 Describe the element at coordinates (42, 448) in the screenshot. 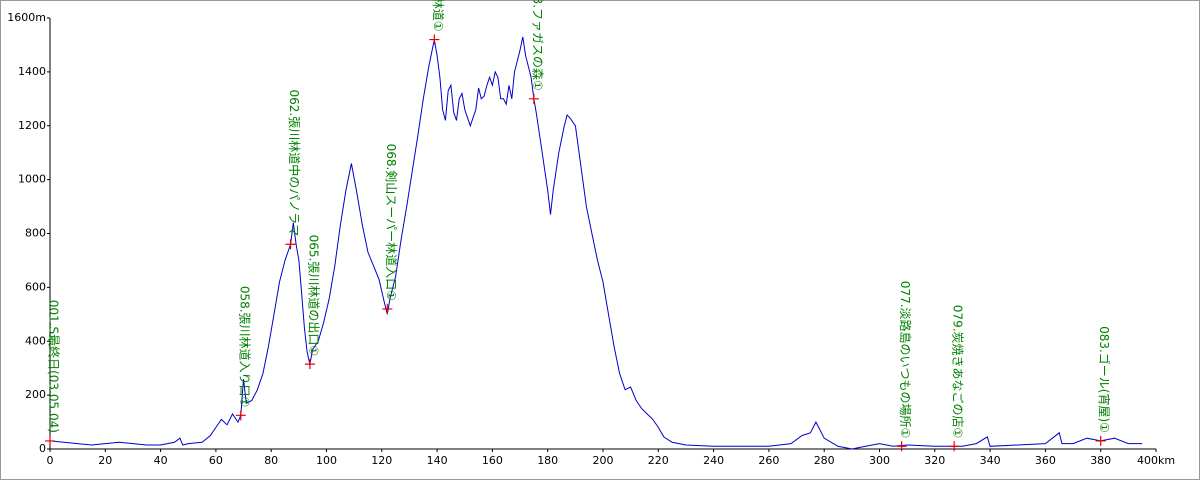

I see `y-tick-label: 0` at that location.